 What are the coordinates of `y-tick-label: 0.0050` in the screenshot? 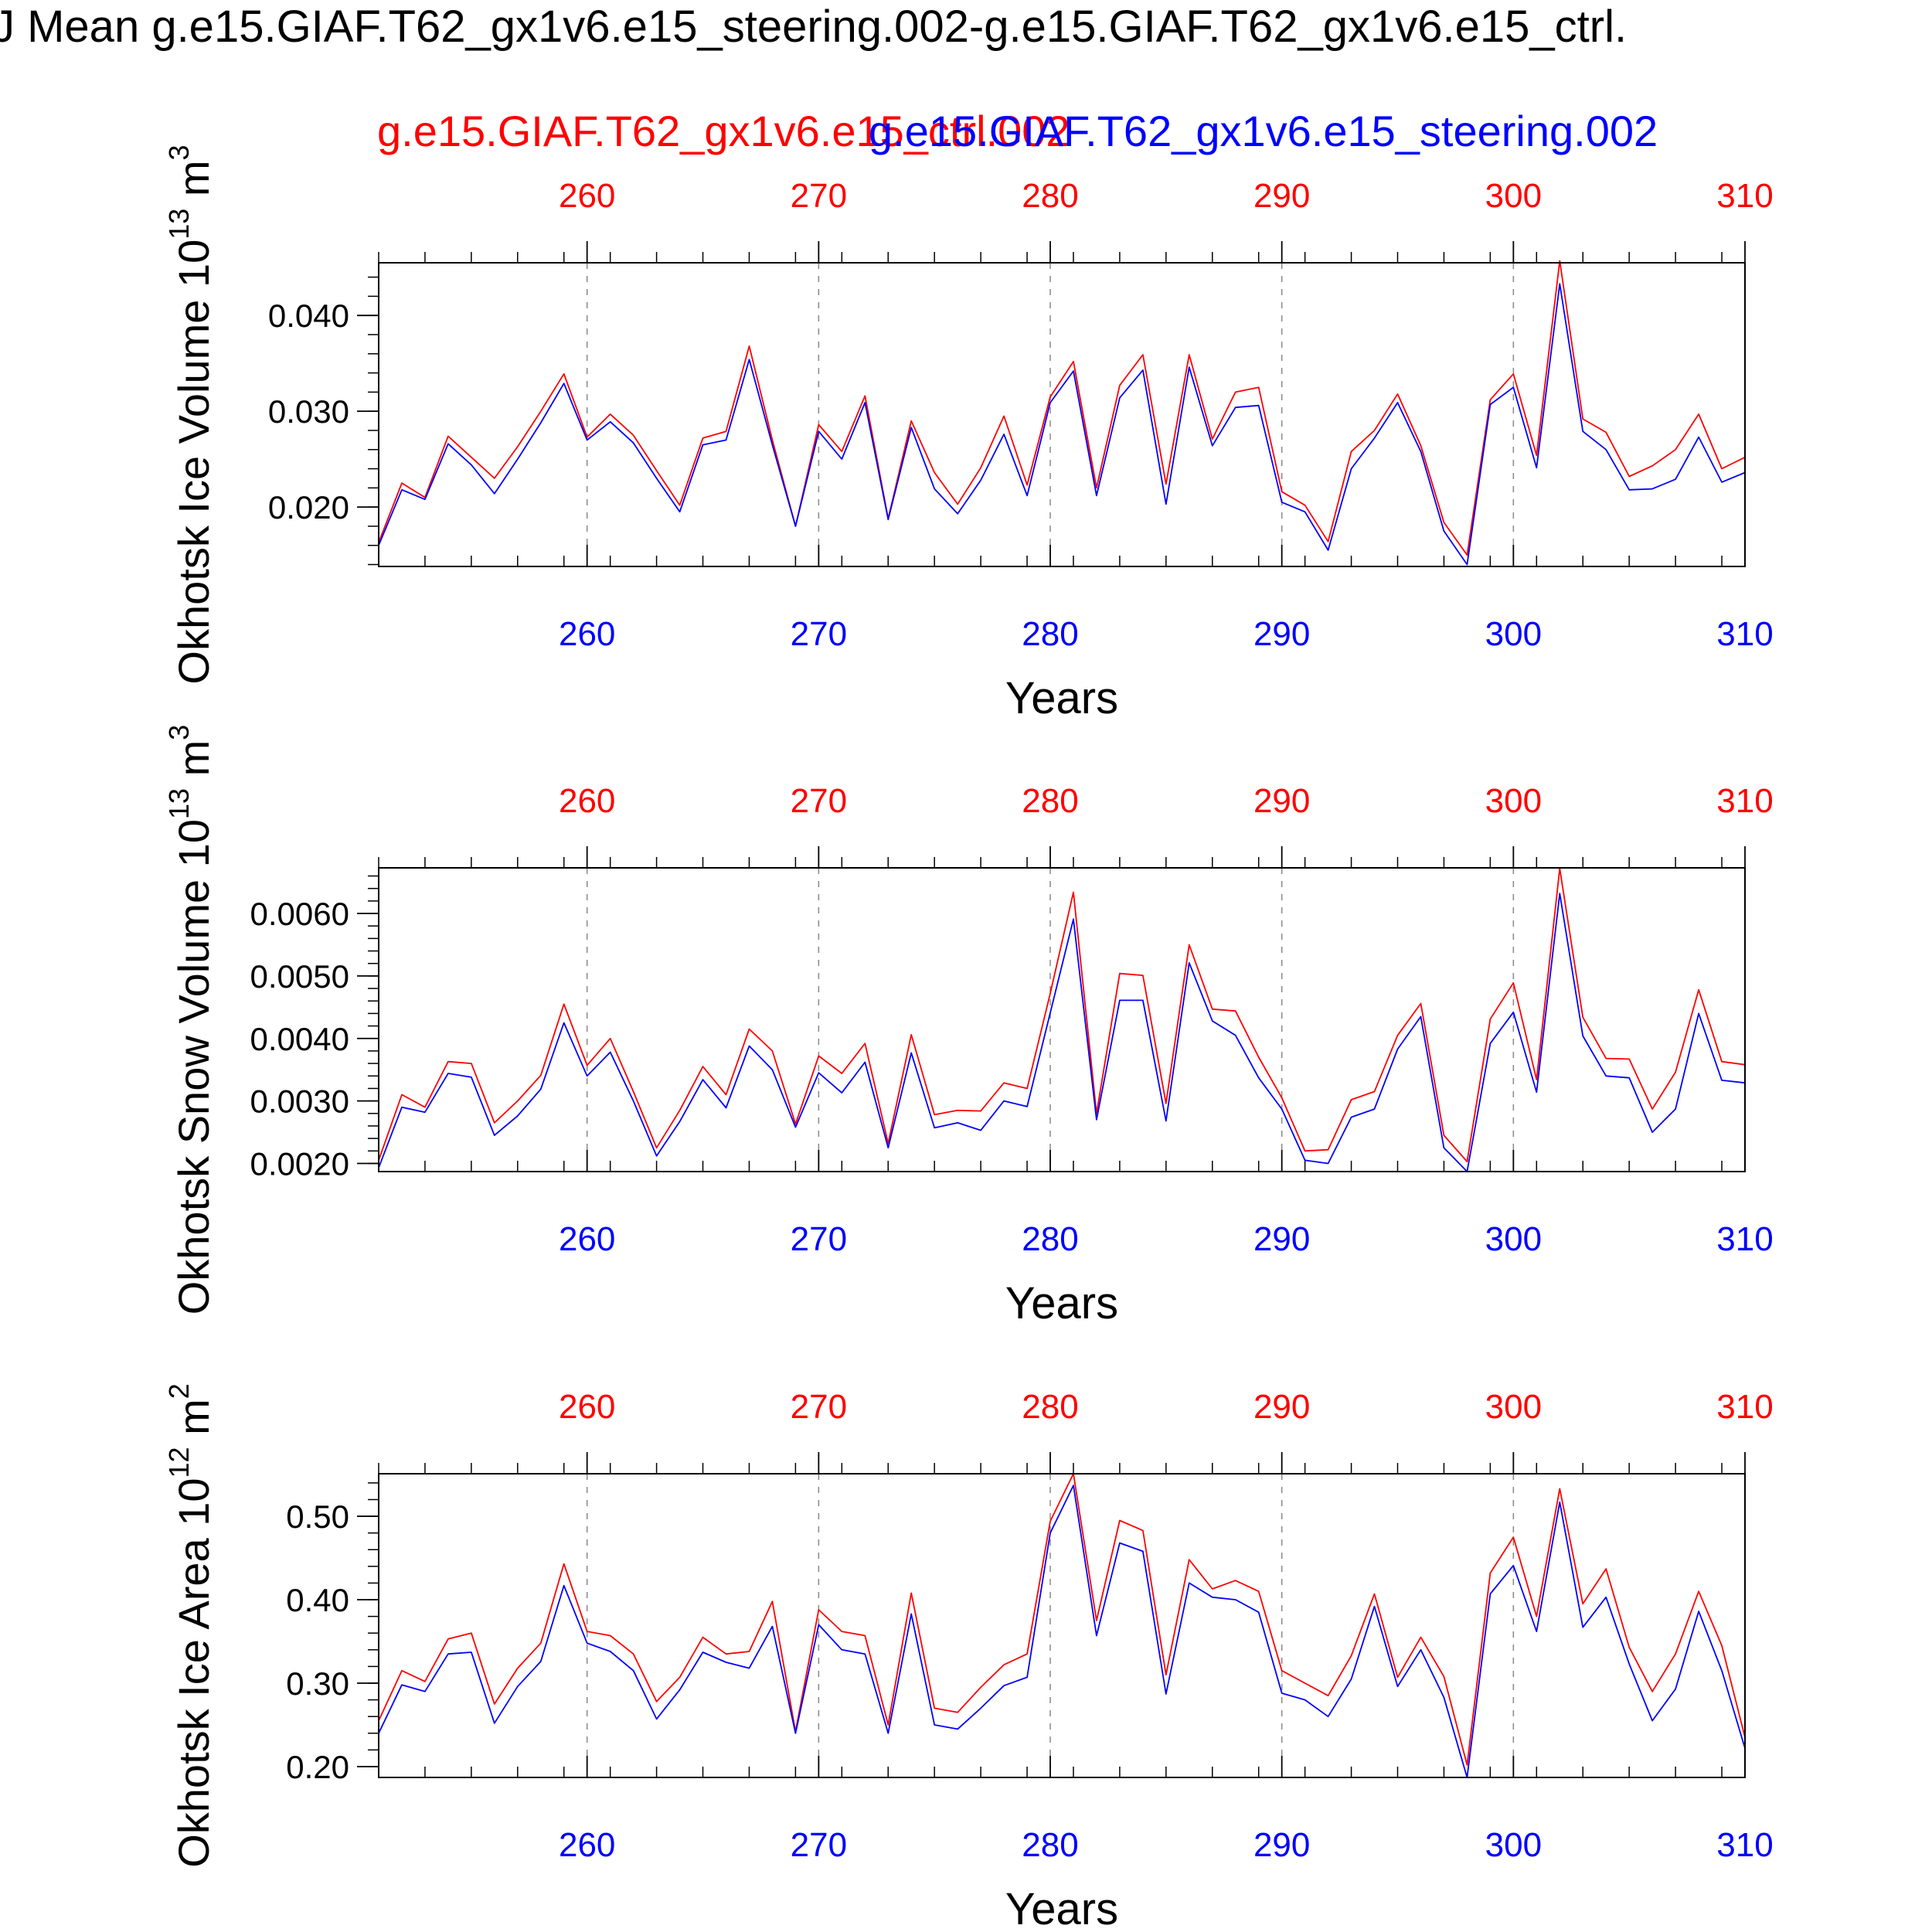 It's located at (300, 977).